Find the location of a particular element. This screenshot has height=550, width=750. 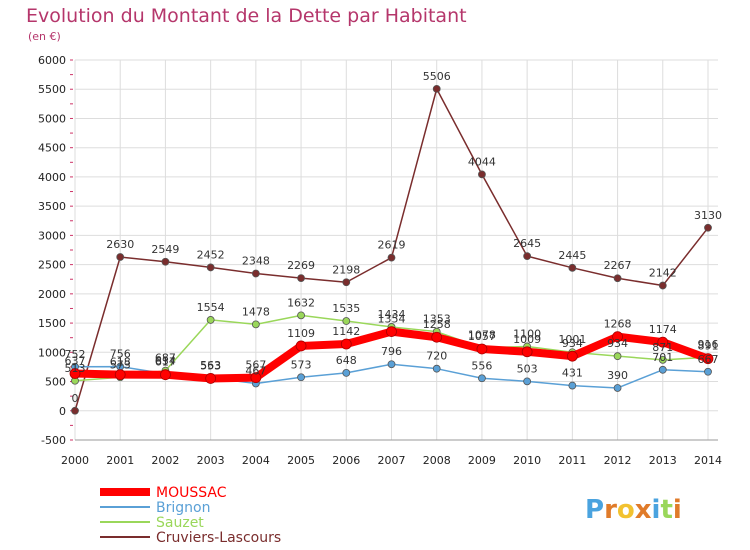

data-label-moussac: 1057 is located at coordinates (482, 336).